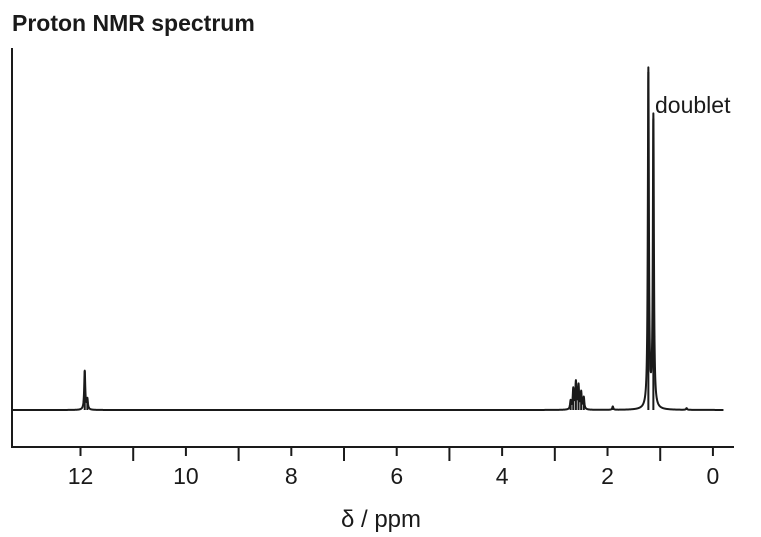  I want to click on x-tick-label: 2, so click(607, 476).